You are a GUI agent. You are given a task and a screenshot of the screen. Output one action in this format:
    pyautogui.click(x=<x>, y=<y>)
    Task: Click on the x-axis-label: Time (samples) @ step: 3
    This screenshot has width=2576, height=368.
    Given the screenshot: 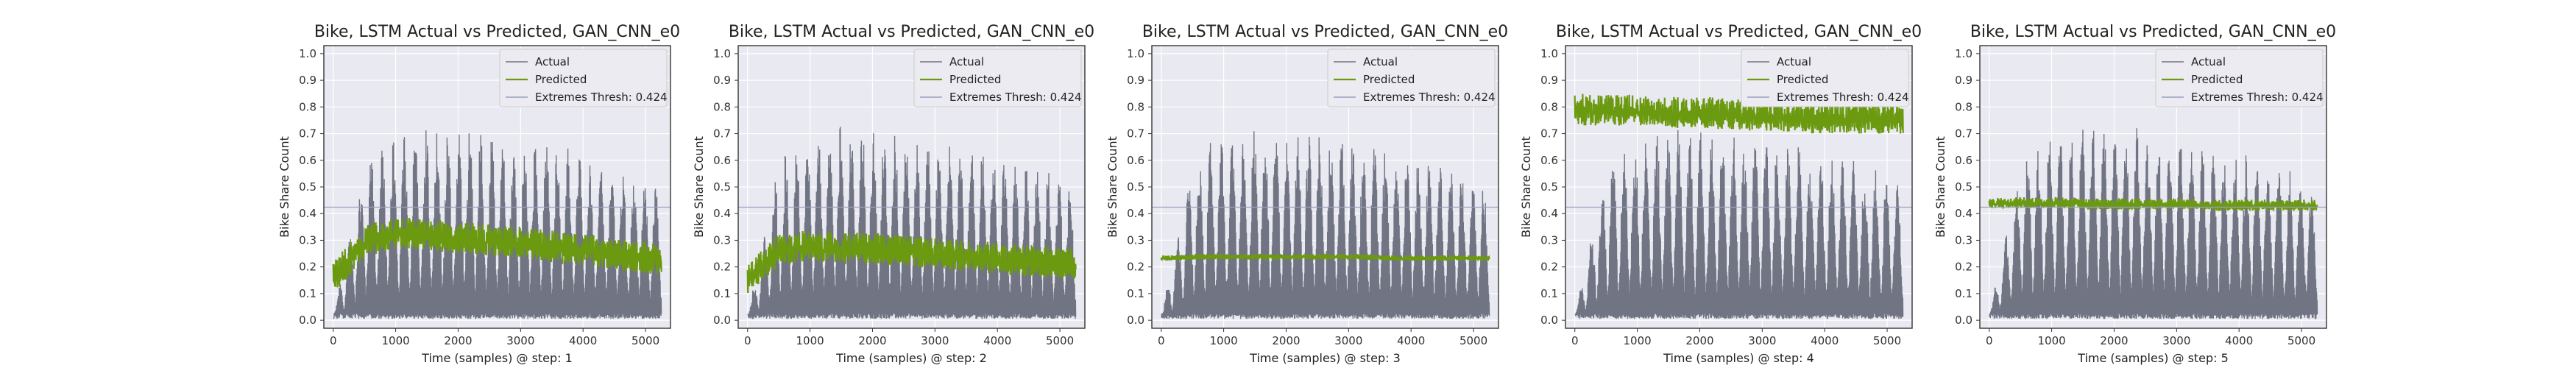 What is the action you would take?
    pyautogui.click(x=1325, y=358)
    